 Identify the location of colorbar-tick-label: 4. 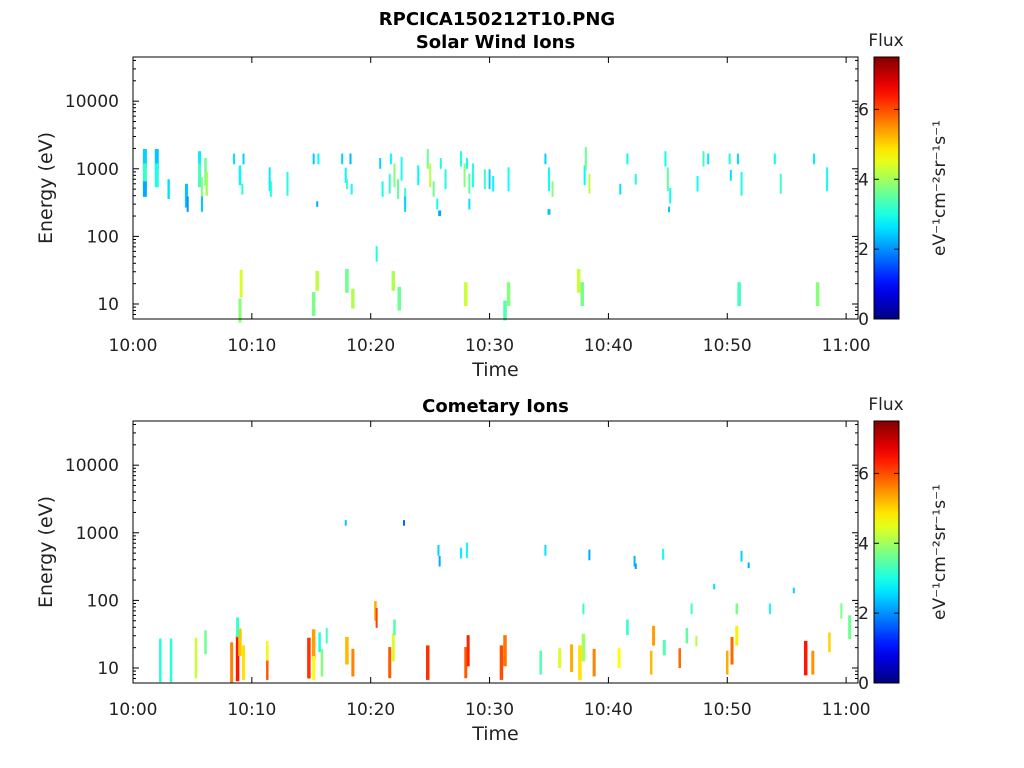
(863, 544).